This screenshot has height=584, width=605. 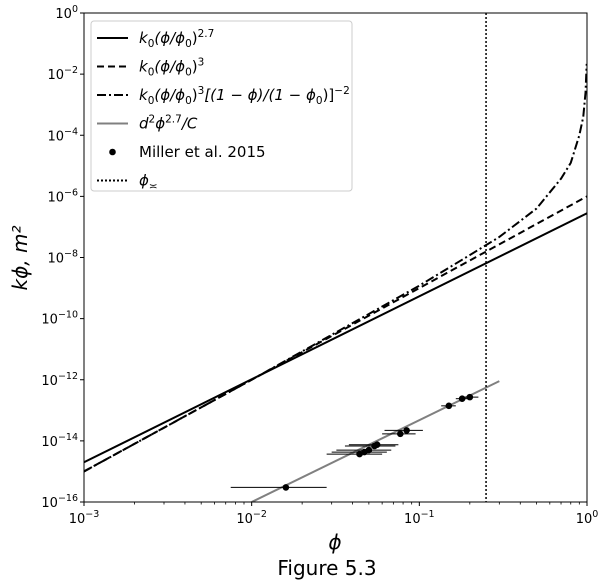 I want to click on tick-label: 10⁻⁴, so click(x=62, y=135).